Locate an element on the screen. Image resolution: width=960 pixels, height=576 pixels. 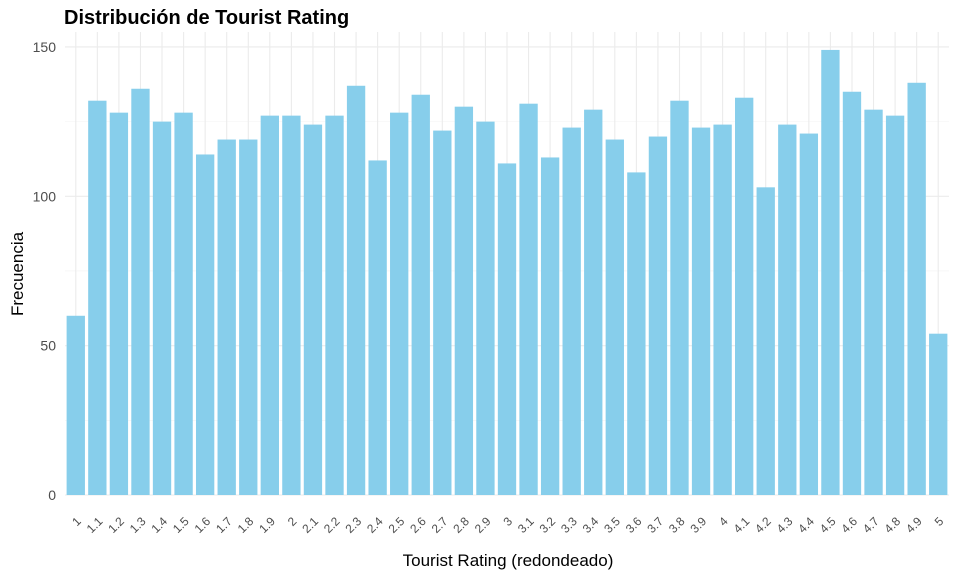
bar-2.1 is located at coordinates (313, 309).